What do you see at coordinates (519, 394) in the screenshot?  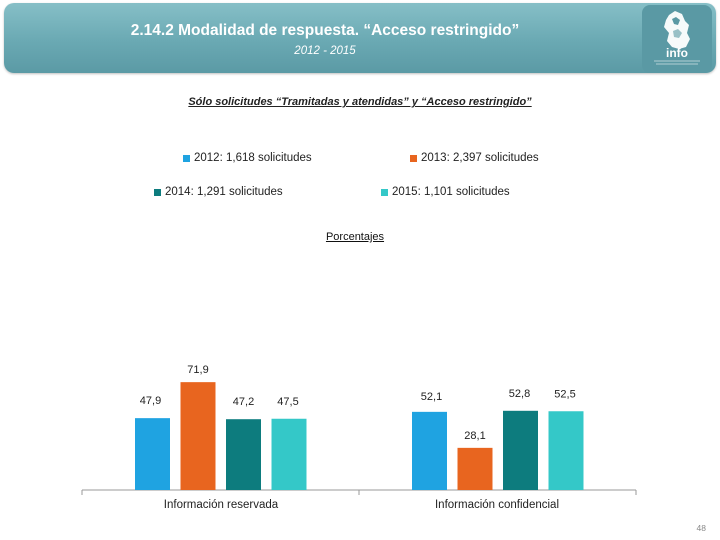 I see `data-label: 52,8` at bounding box center [519, 394].